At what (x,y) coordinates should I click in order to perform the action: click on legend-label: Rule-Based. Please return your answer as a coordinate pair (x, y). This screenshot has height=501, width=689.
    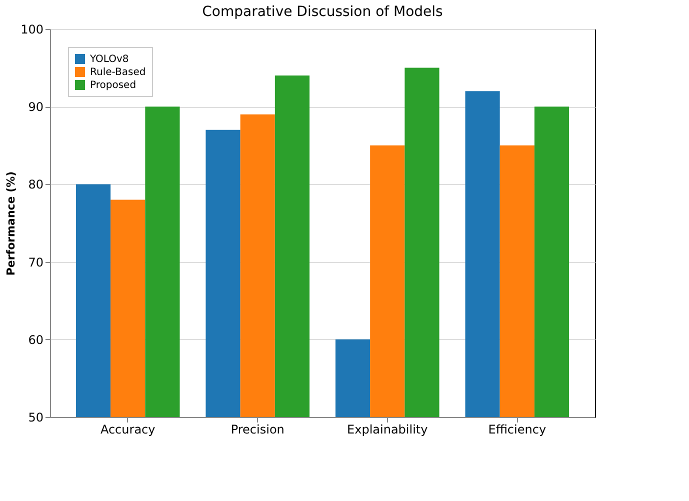
    Looking at the image, I should click on (118, 72).